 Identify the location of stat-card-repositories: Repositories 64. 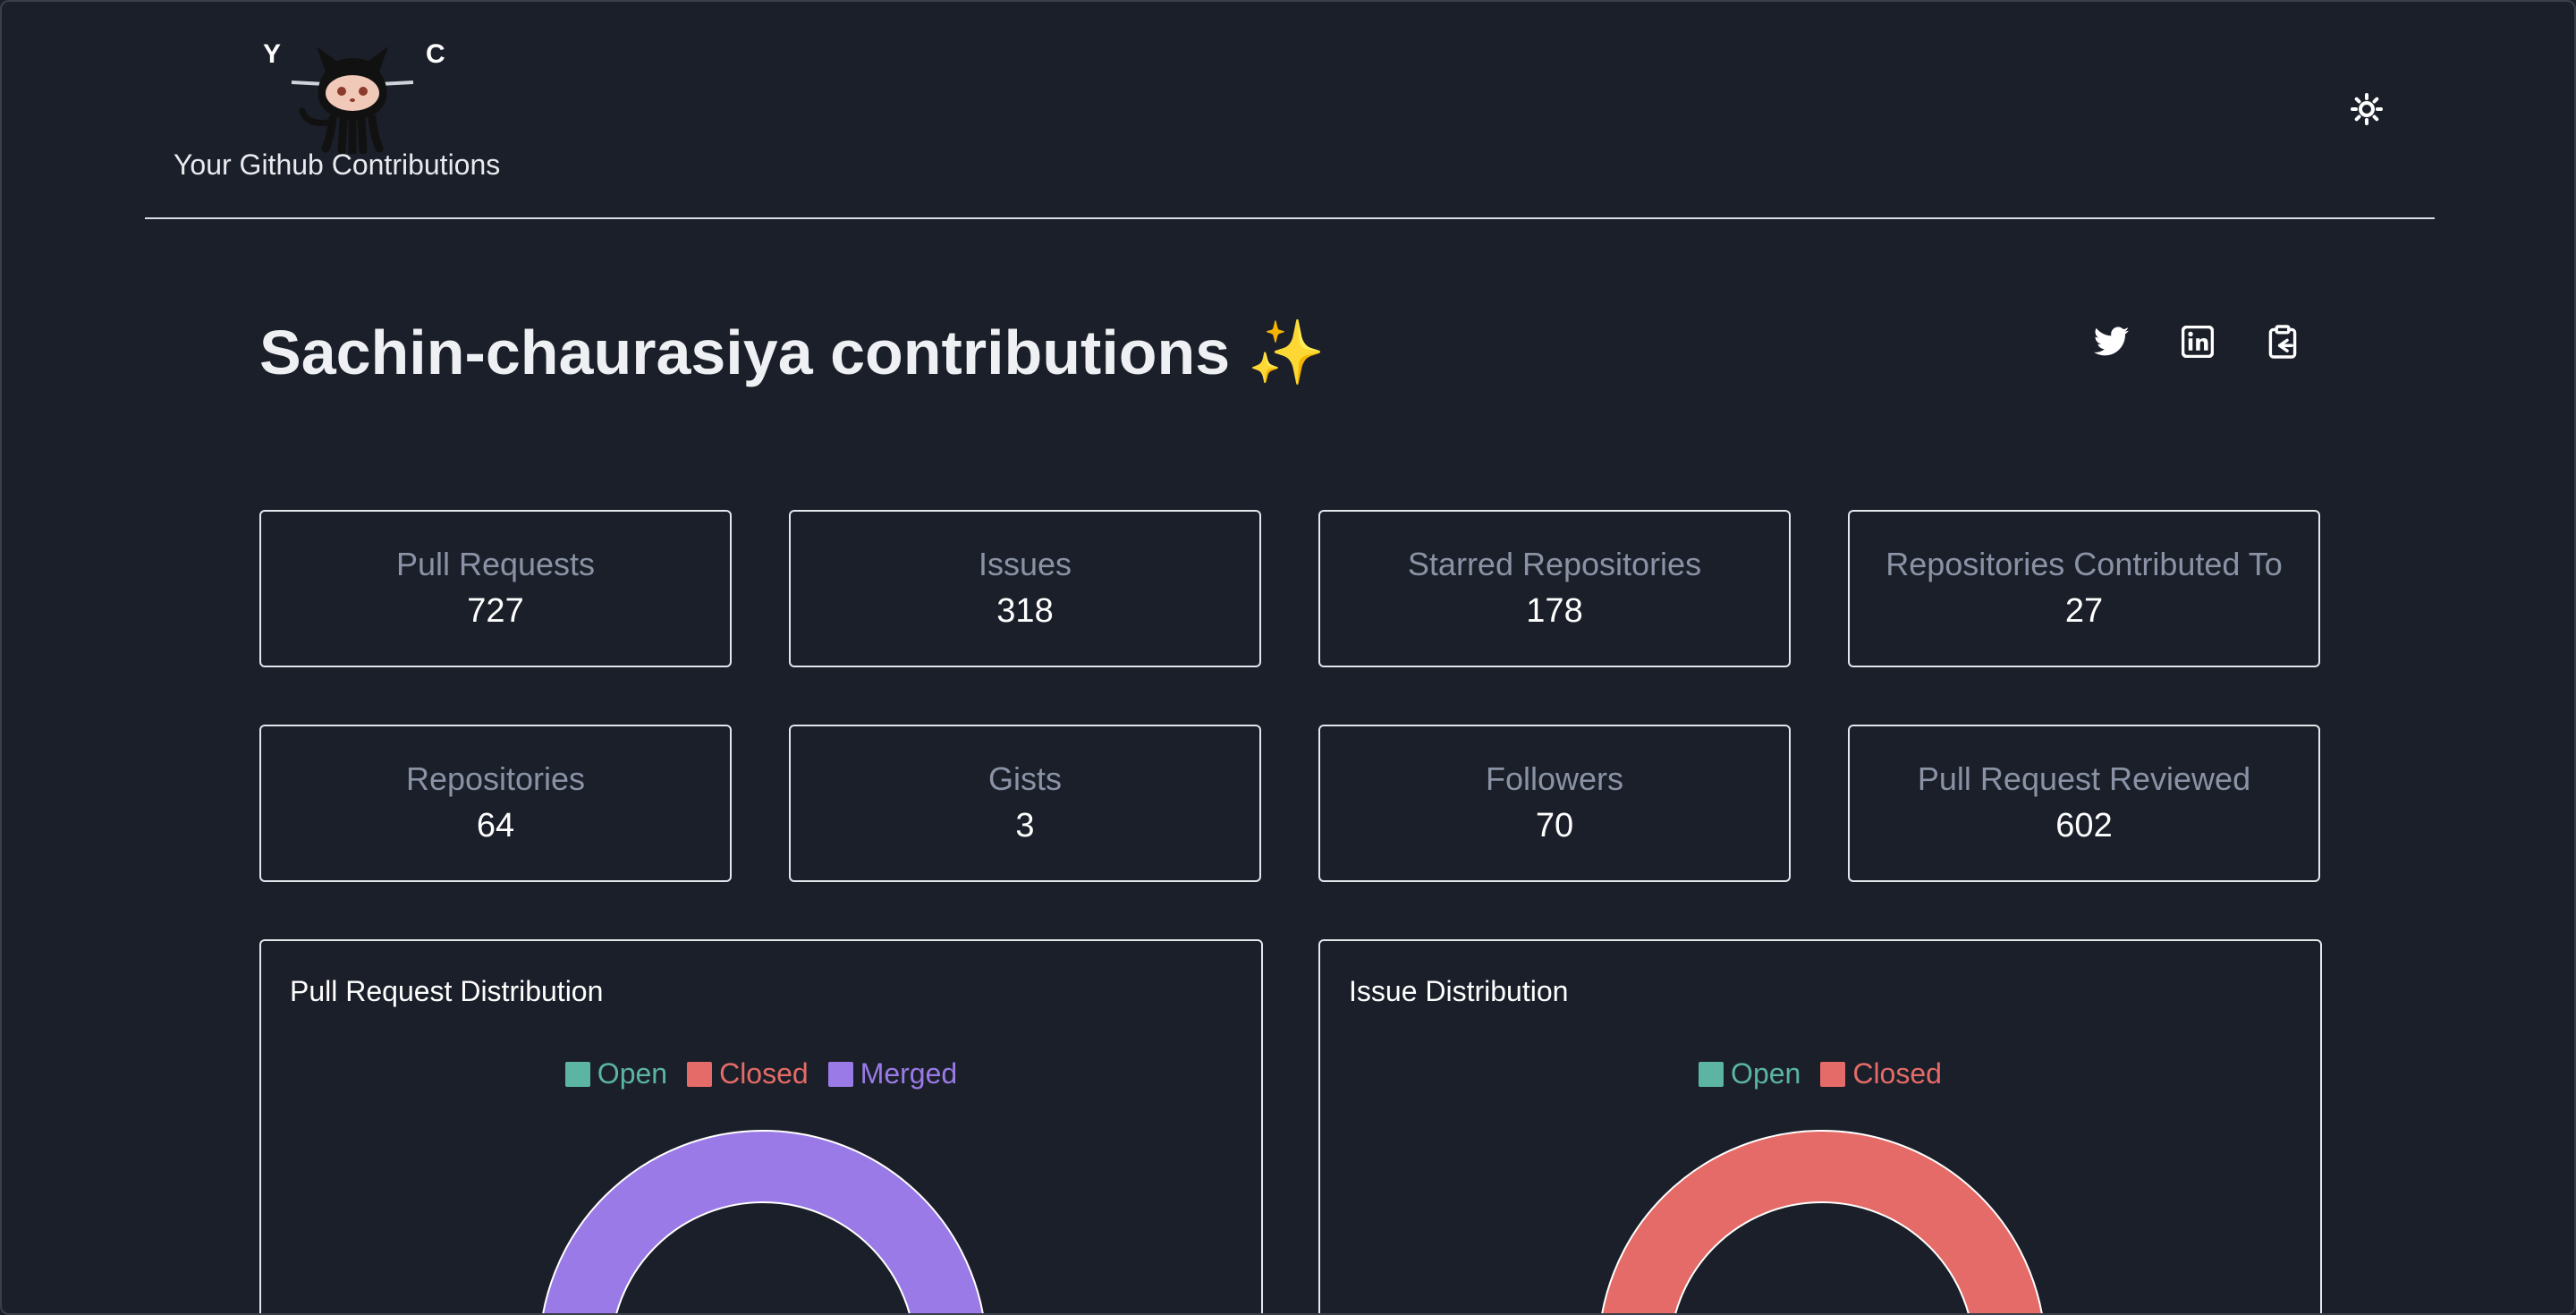
(495, 803).